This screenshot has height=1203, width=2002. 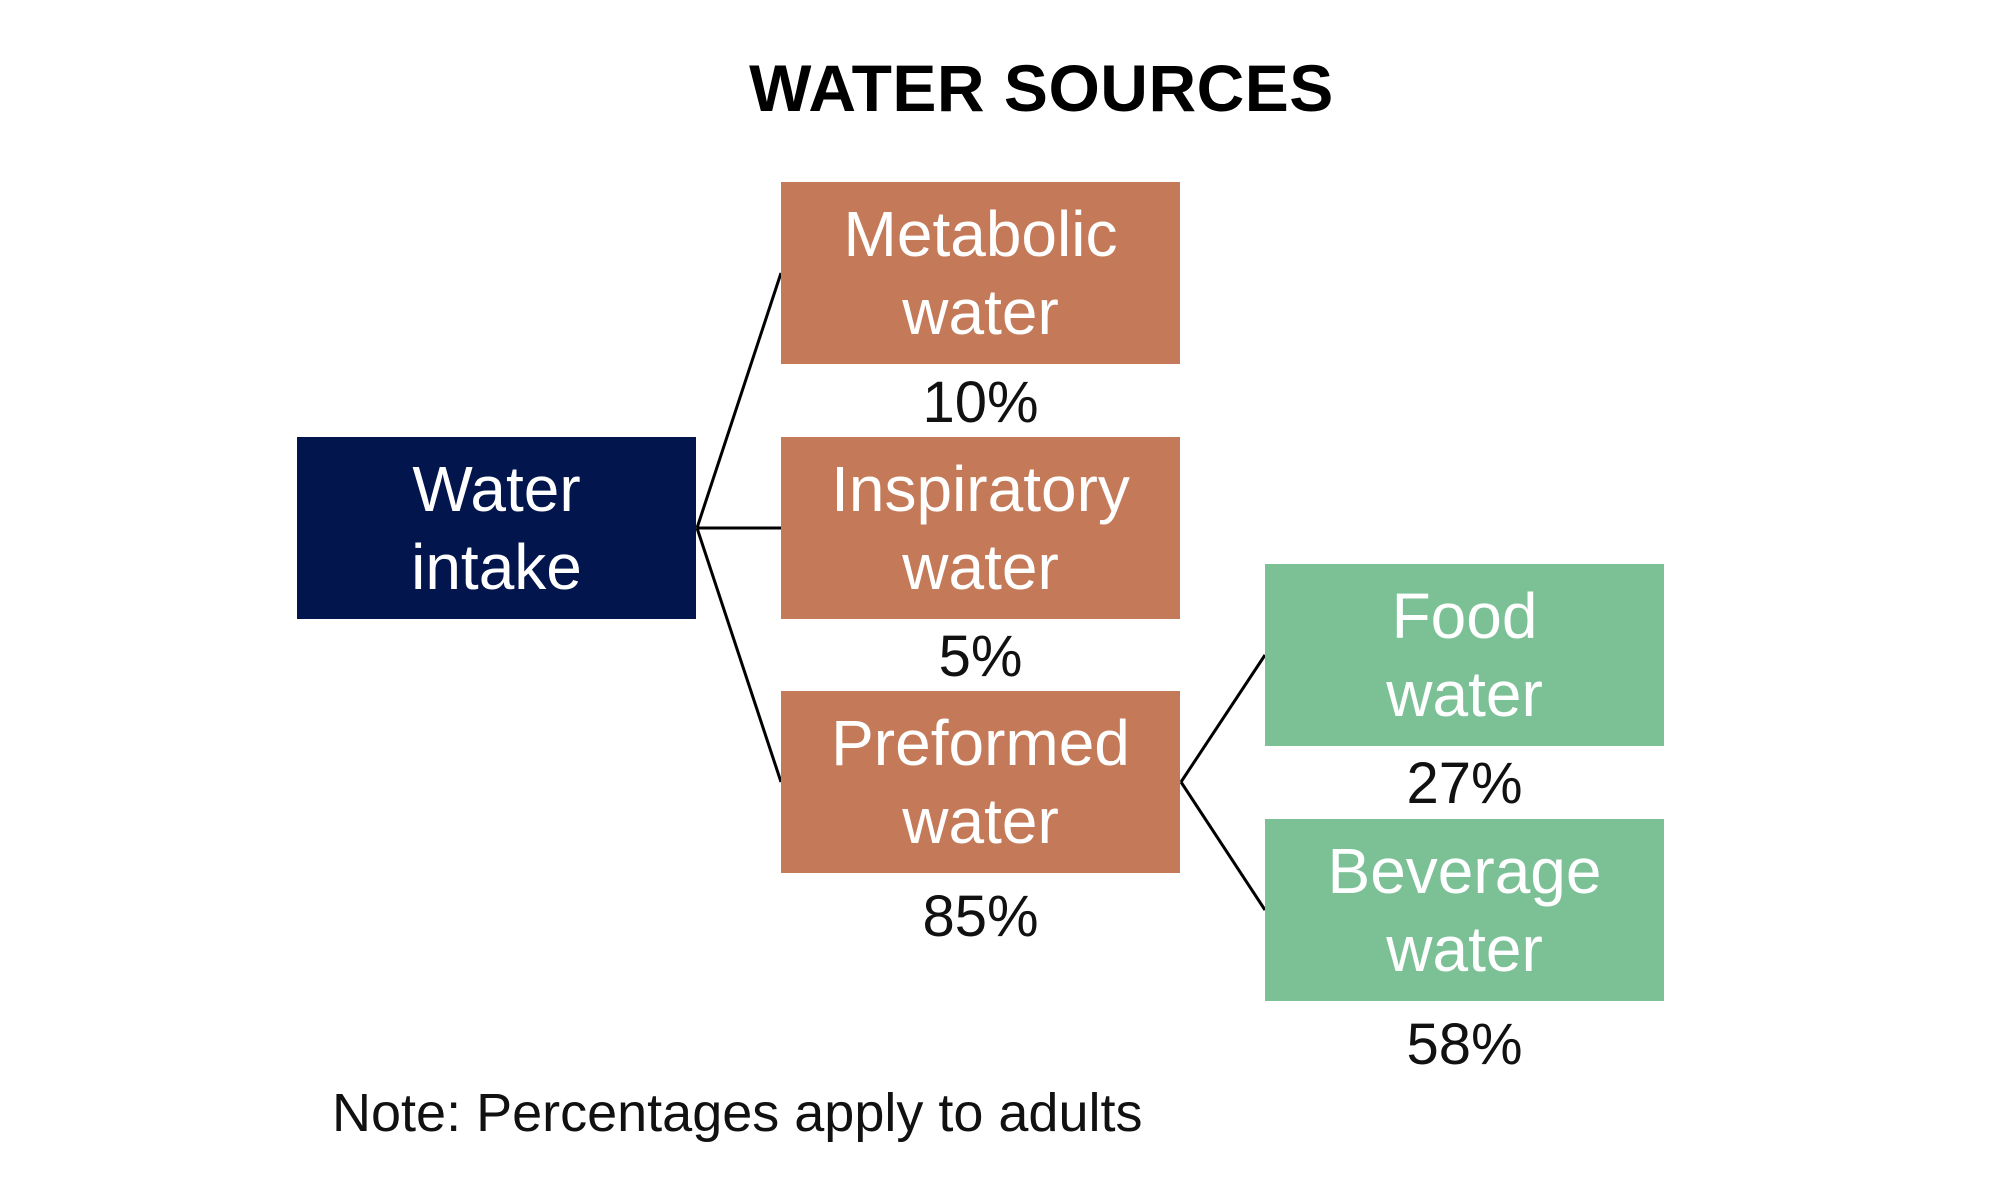 I want to click on node-label-line1: Beverage, so click(x=1464, y=871).